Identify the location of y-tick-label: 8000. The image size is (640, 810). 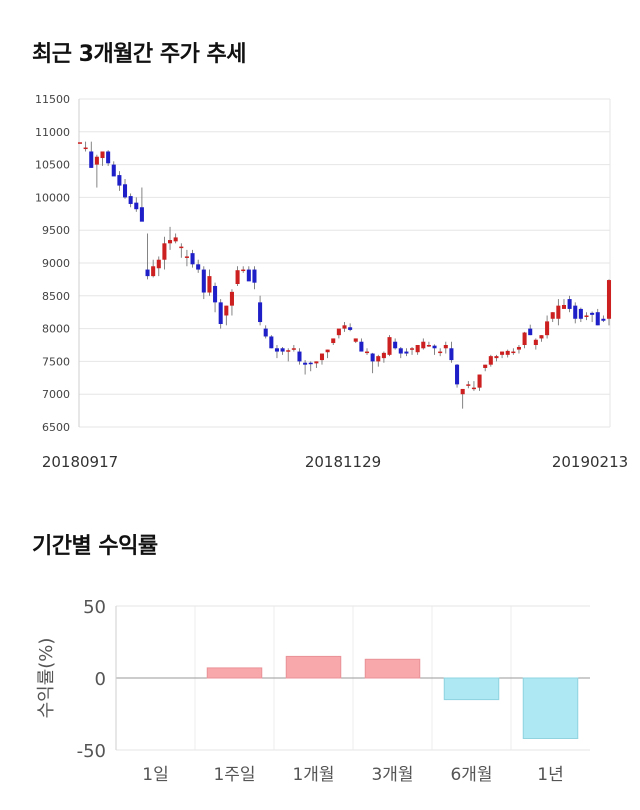
(56, 329).